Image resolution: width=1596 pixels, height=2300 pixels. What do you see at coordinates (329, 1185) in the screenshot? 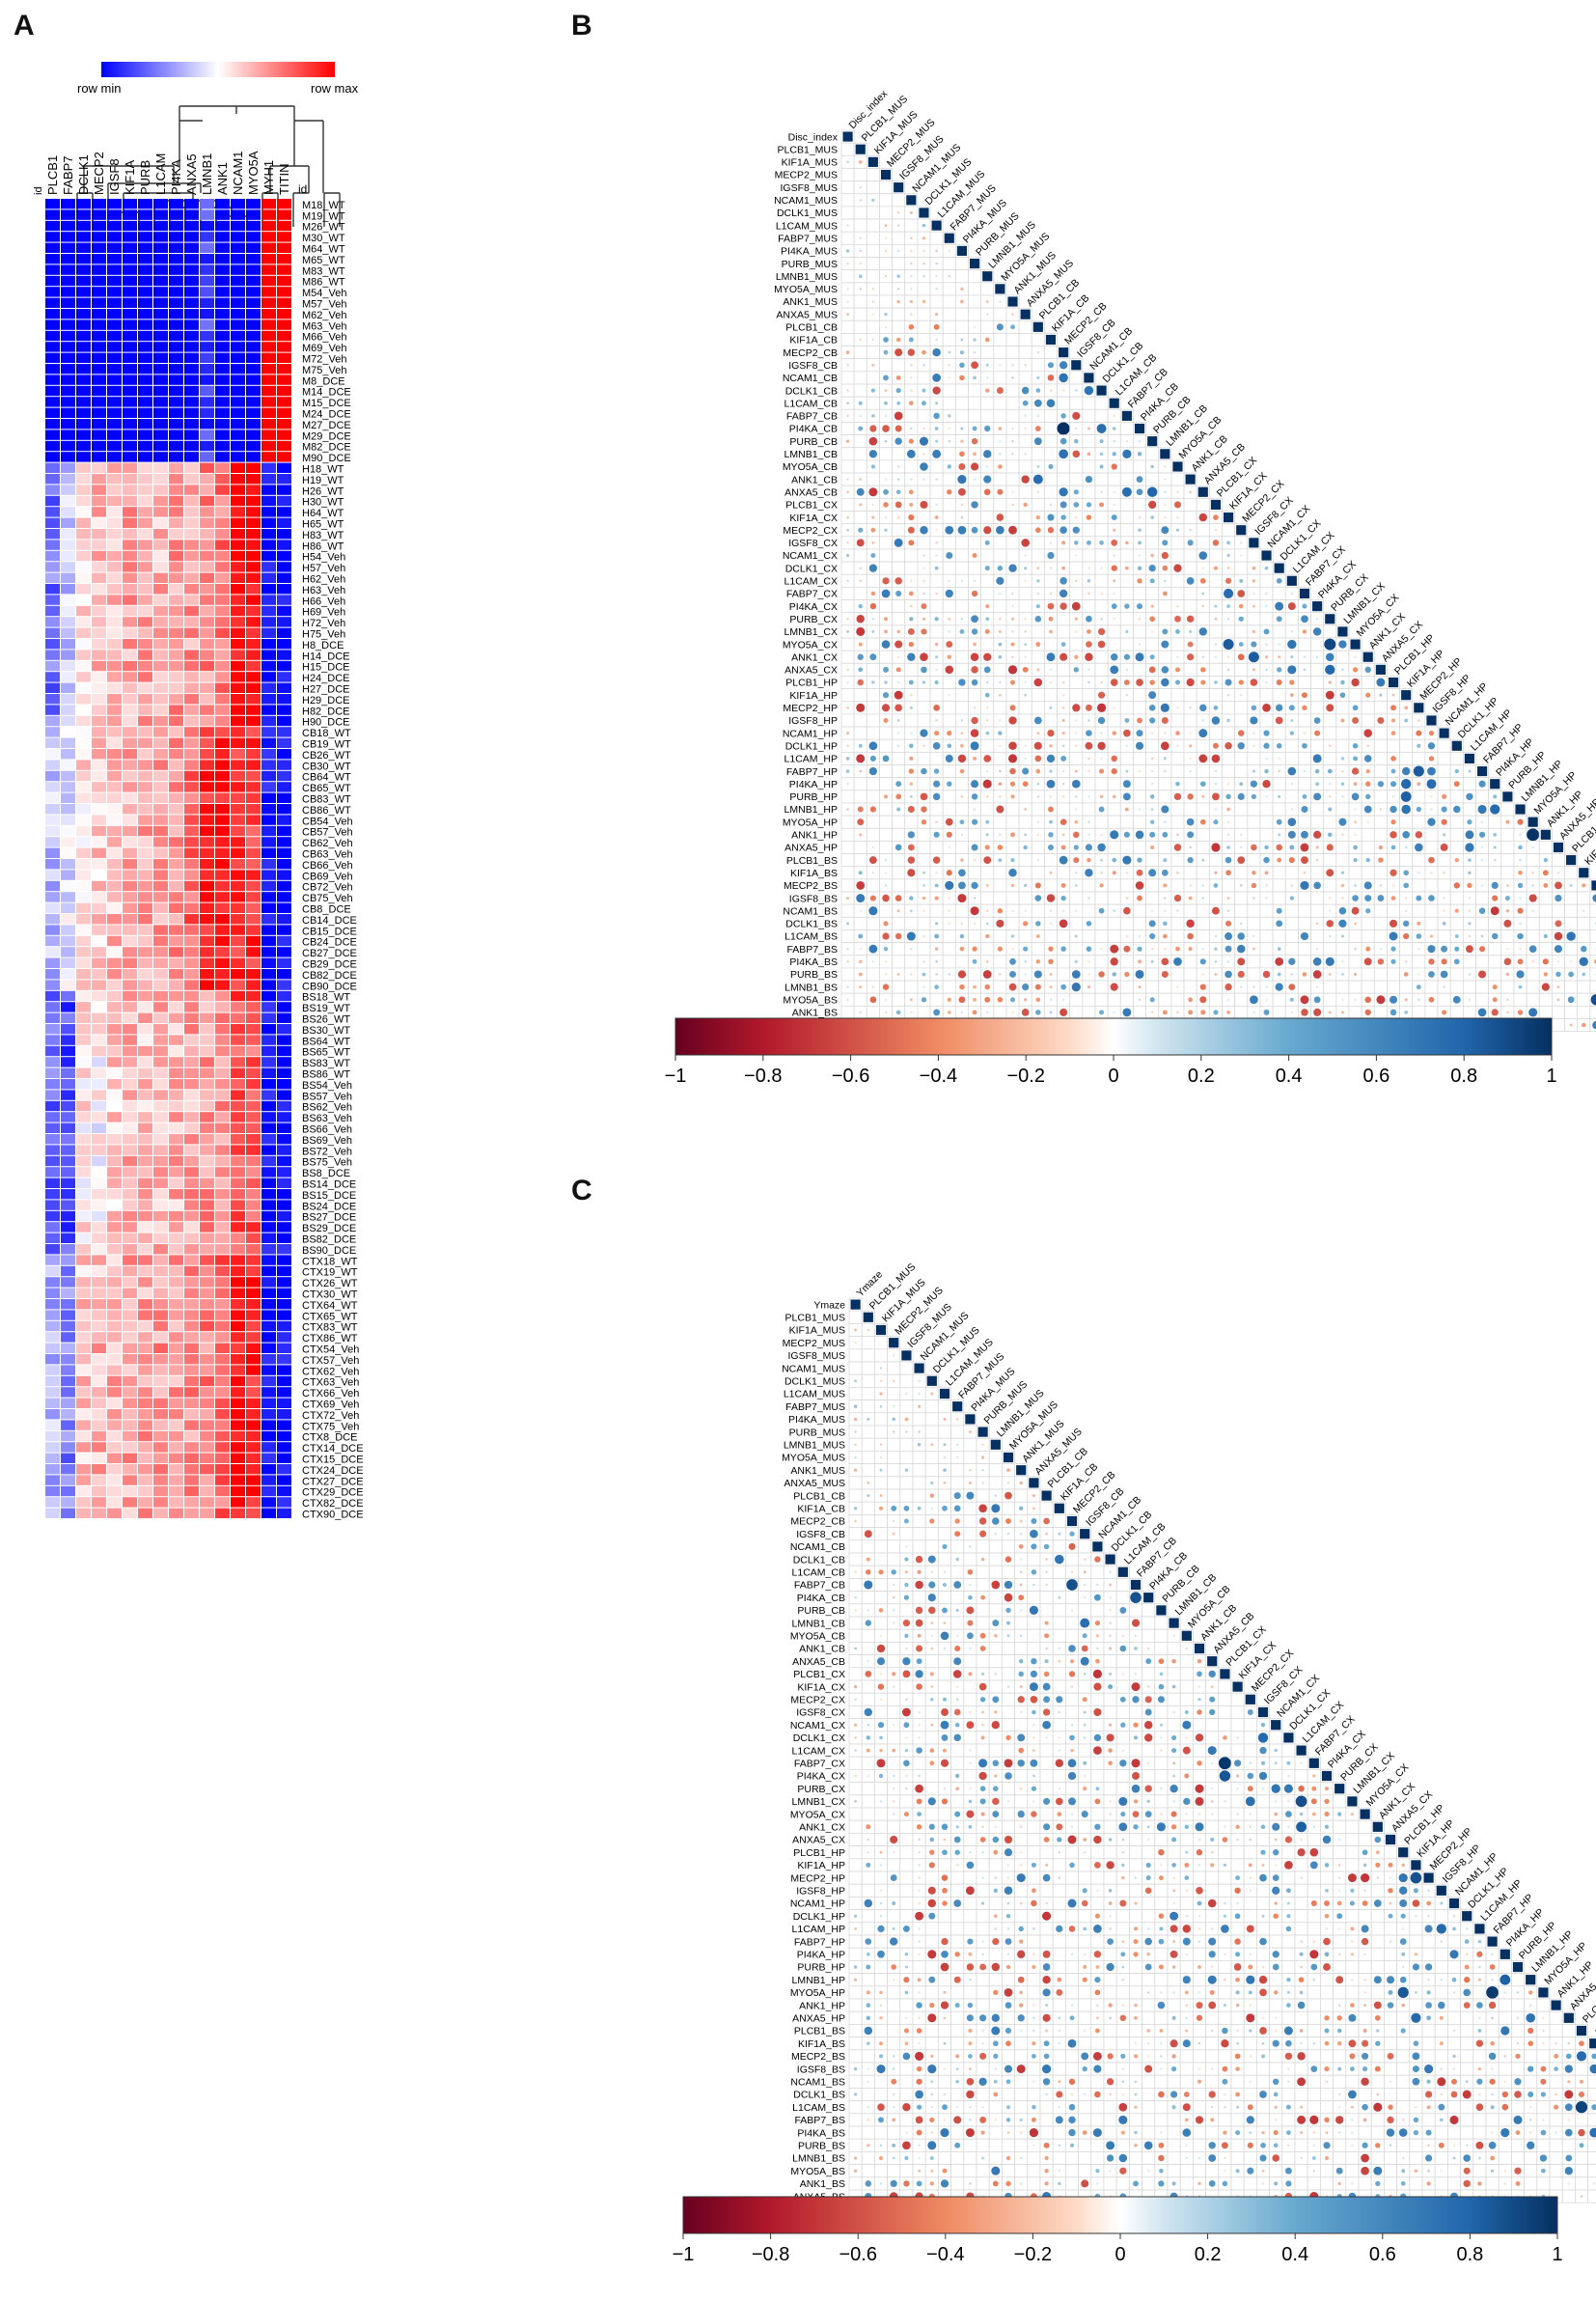
I see `row-label: BS14_DCE` at bounding box center [329, 1185].